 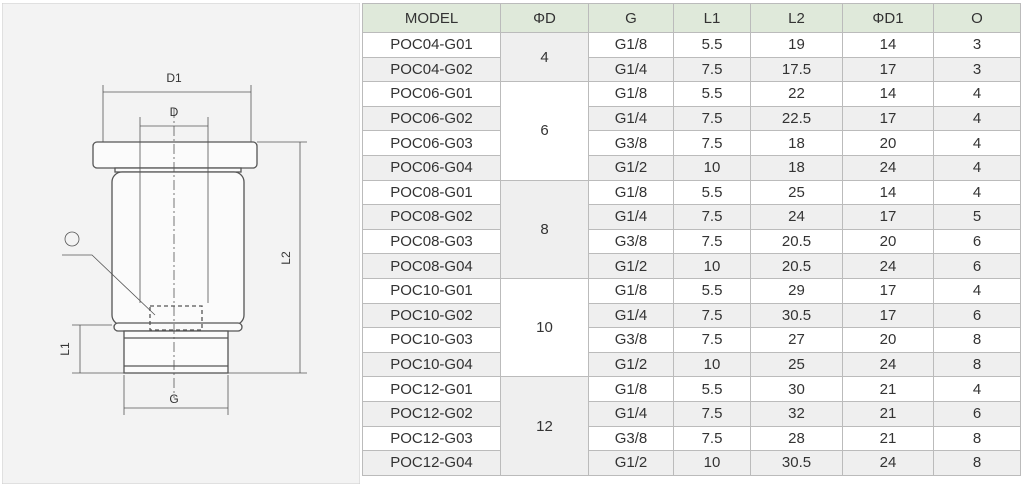 I want to click on value-cell: 22, so click(x=796, y=94).